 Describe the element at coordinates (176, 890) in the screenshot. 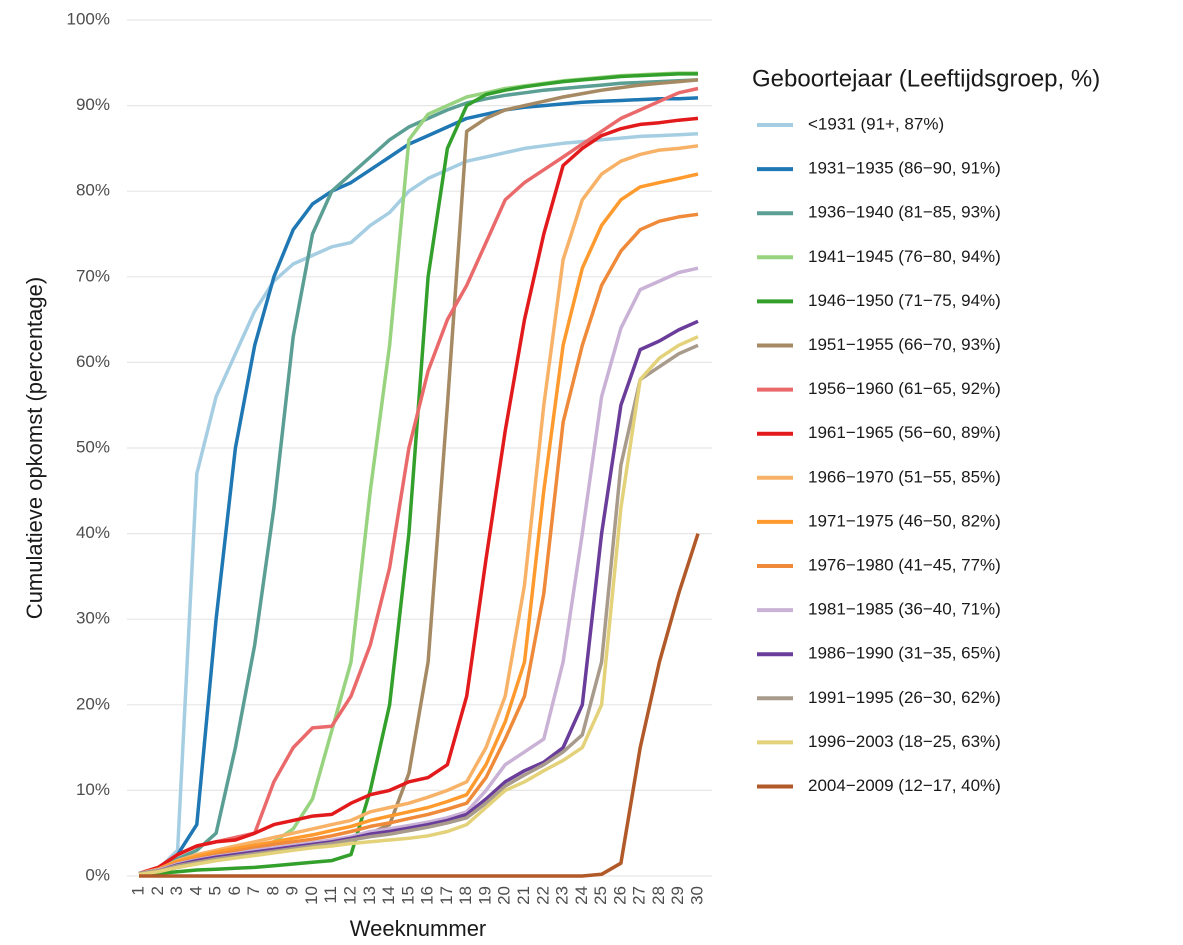

I see `x-tick-label: 3` at that location.